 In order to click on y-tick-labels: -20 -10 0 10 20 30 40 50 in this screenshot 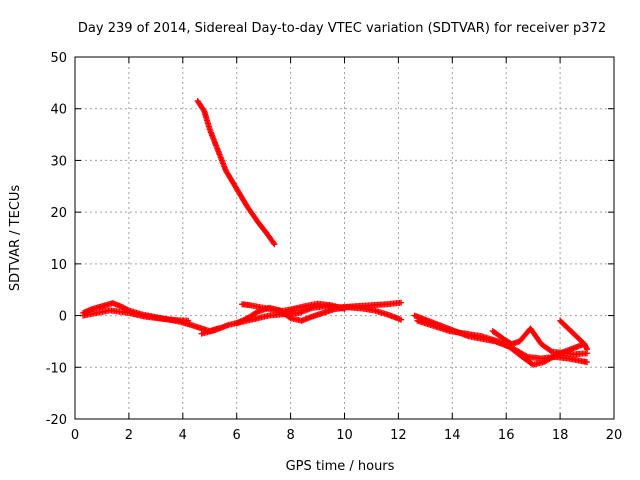, I will do `click(56, 239)`.